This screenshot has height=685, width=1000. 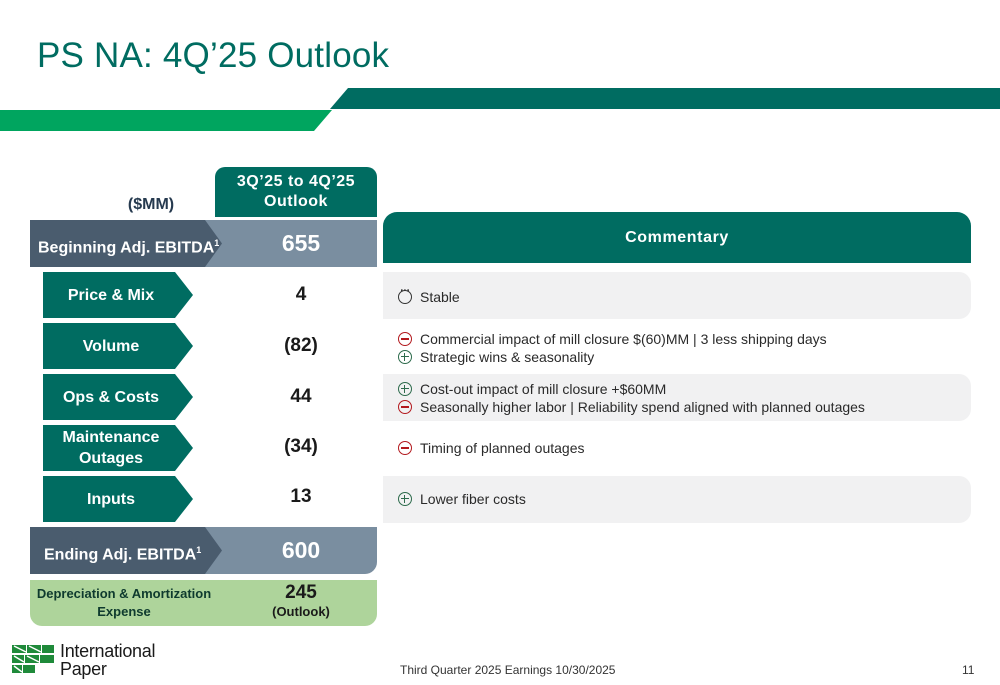 I want to click on company-logo: International Paper, so click(x=87, y=660).